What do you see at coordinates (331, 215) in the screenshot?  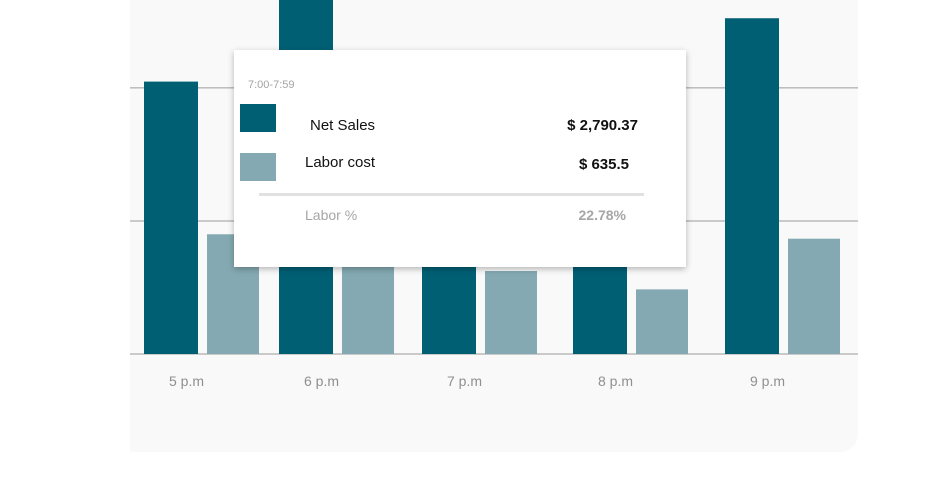 I see `labor-percent-label: Labor %` at bounding box center [331, 215].